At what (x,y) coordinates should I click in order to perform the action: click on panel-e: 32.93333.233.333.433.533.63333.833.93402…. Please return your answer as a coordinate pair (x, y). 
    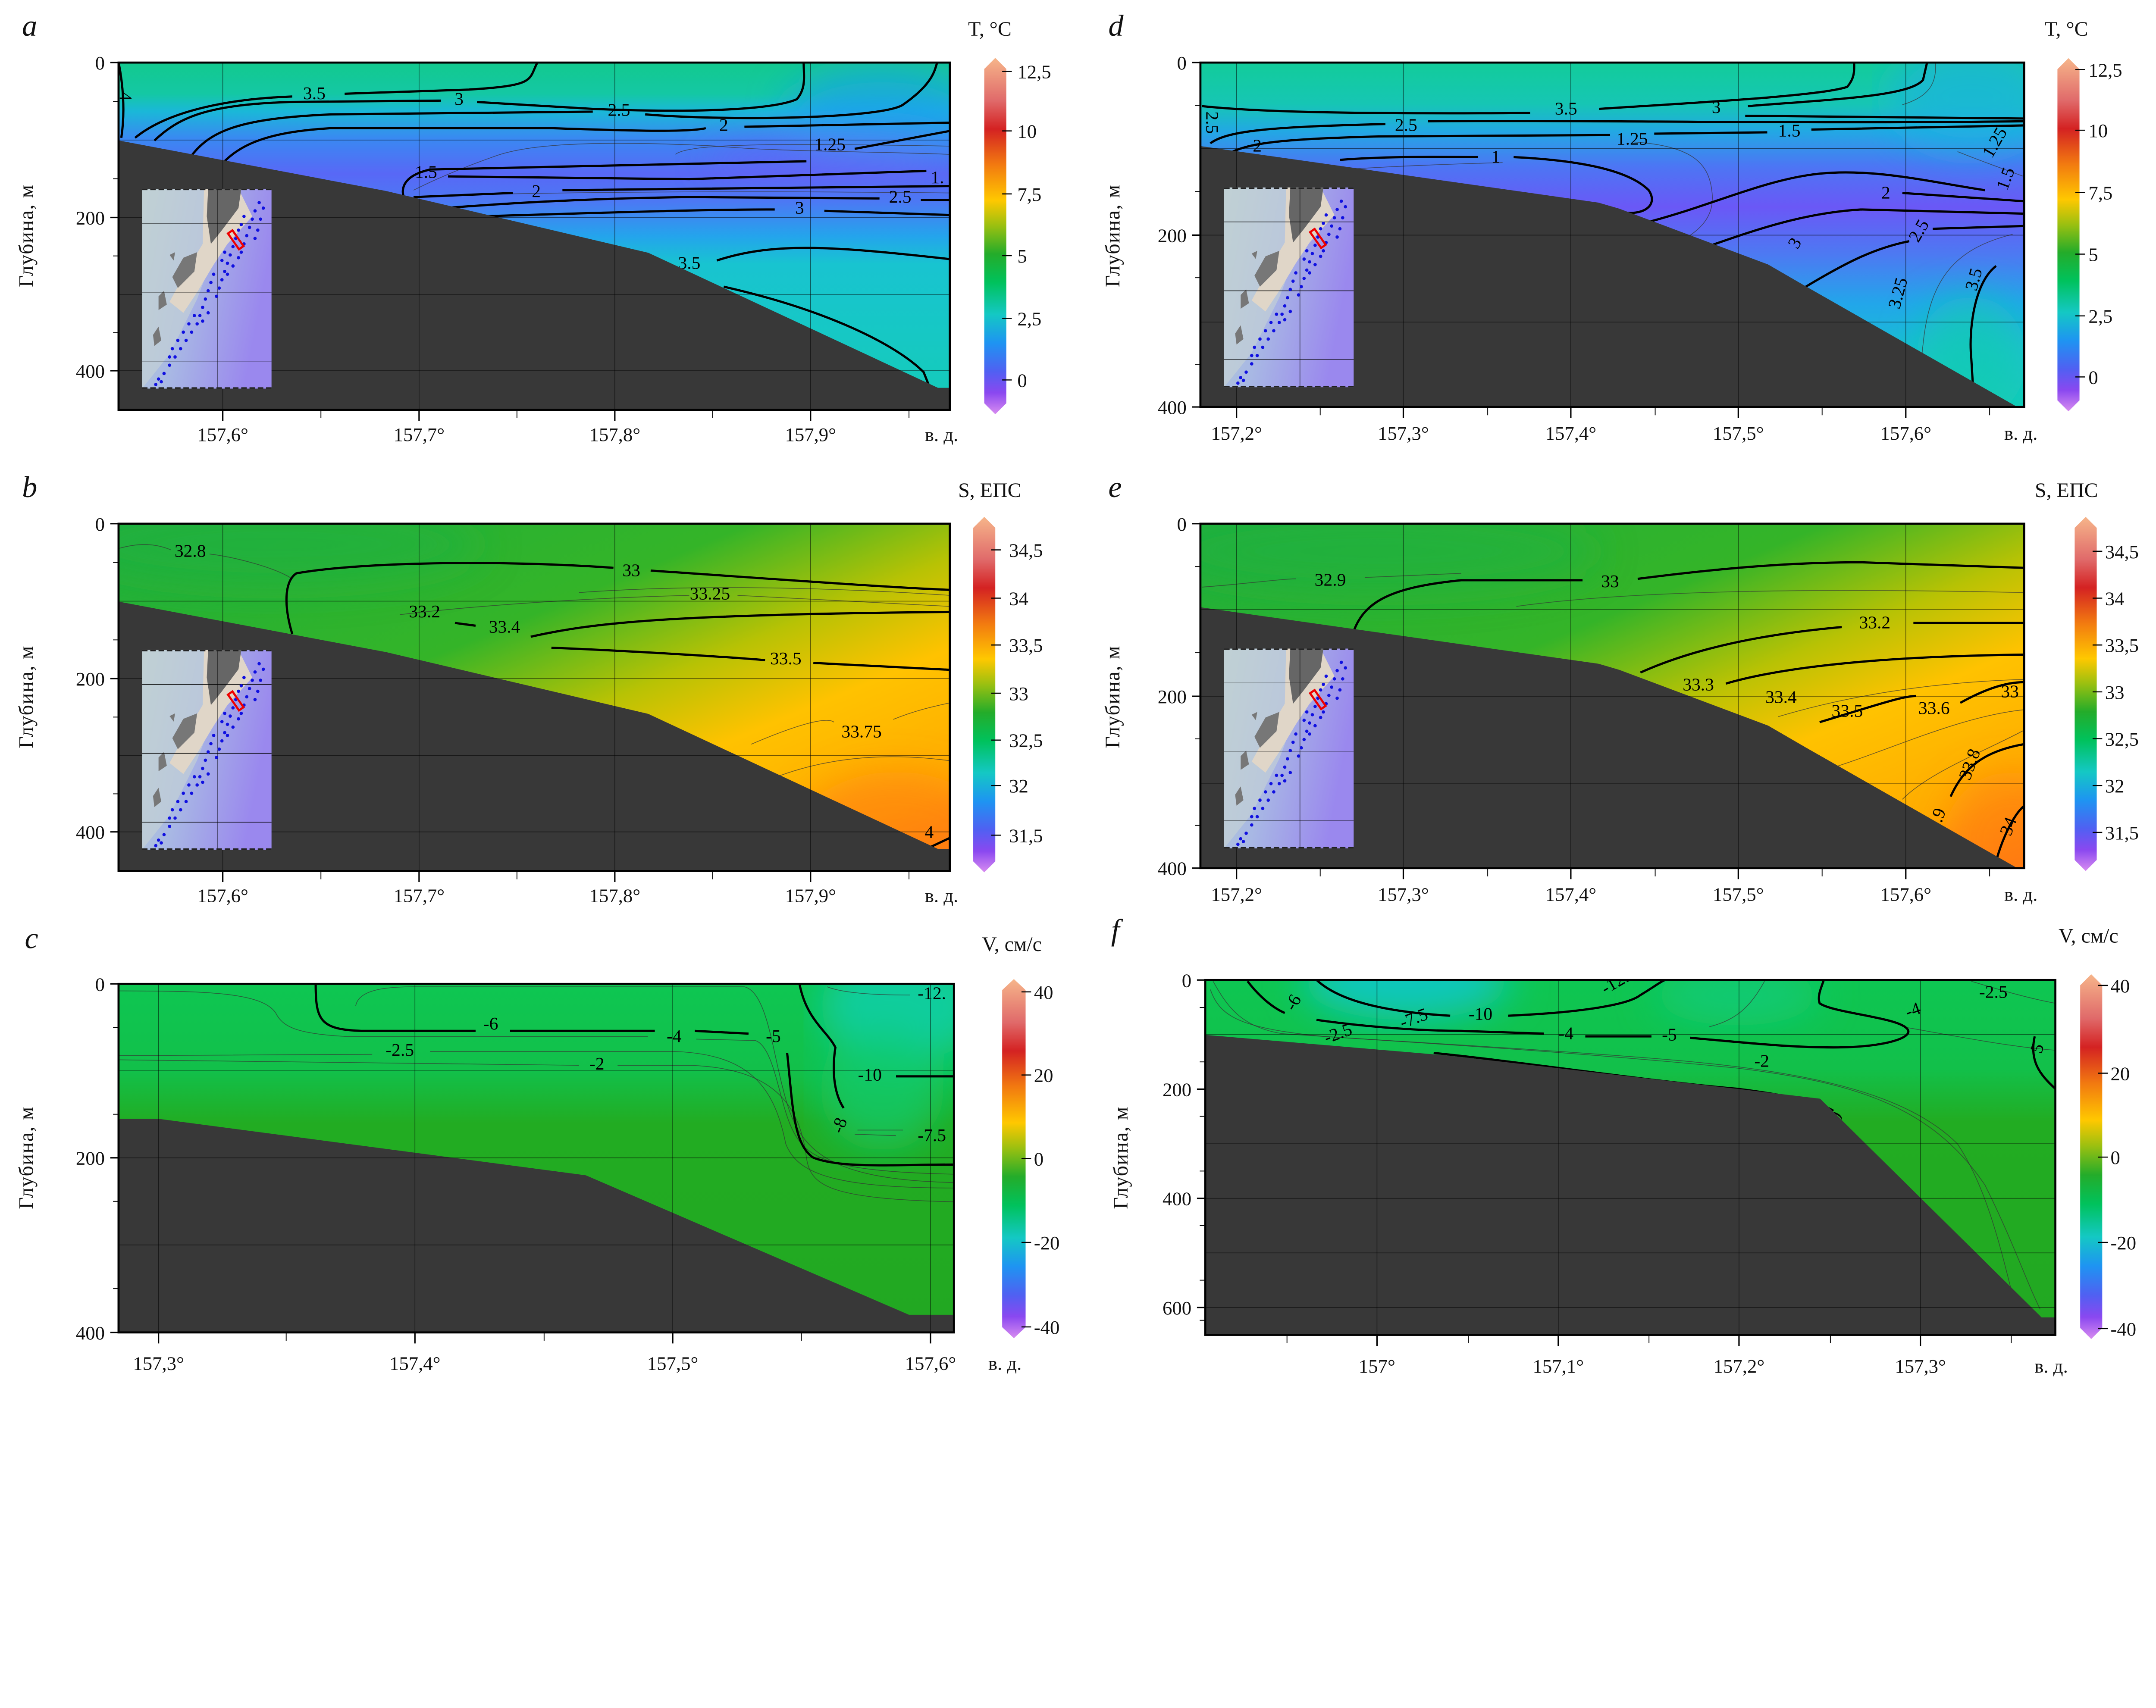
    Looking at the image, I should click on (1620, 687).